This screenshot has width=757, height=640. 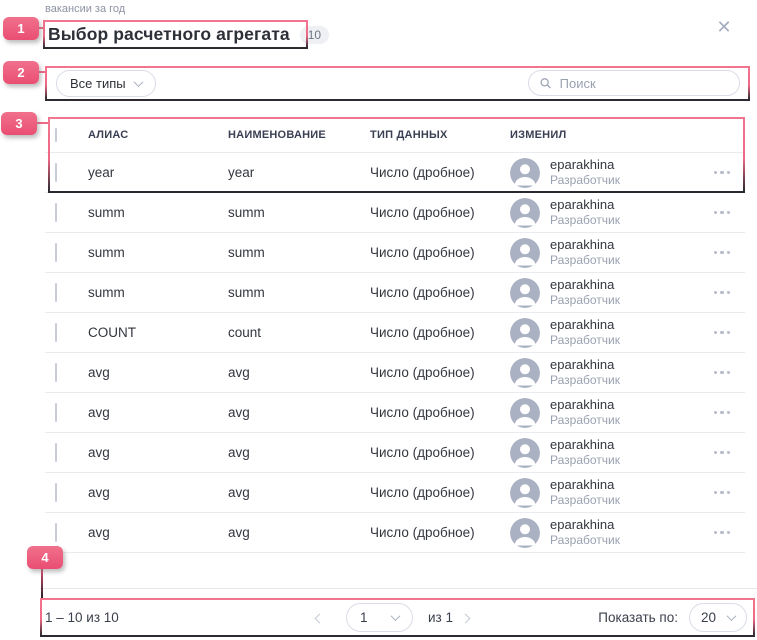 I want to click on search-box, so click(x=634, y=83).